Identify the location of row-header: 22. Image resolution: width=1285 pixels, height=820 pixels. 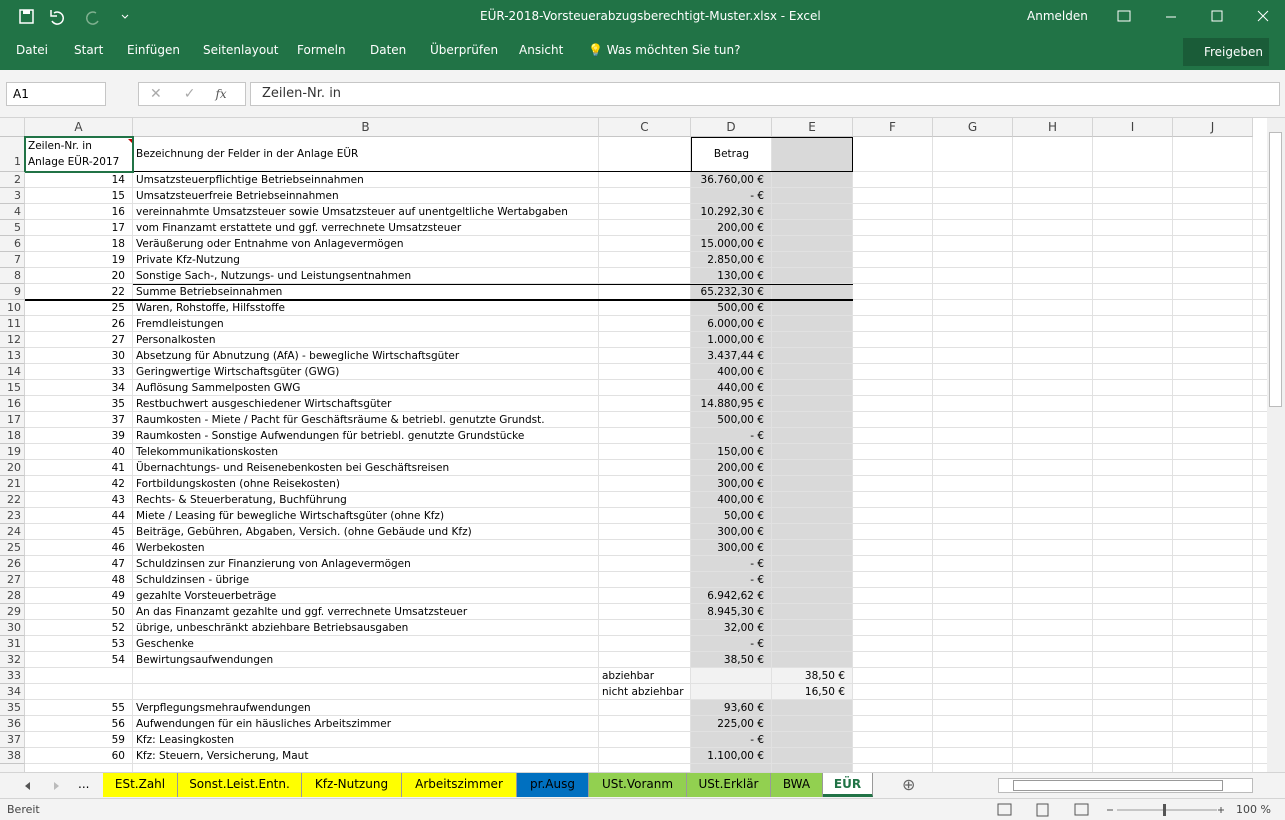
(12, 500).